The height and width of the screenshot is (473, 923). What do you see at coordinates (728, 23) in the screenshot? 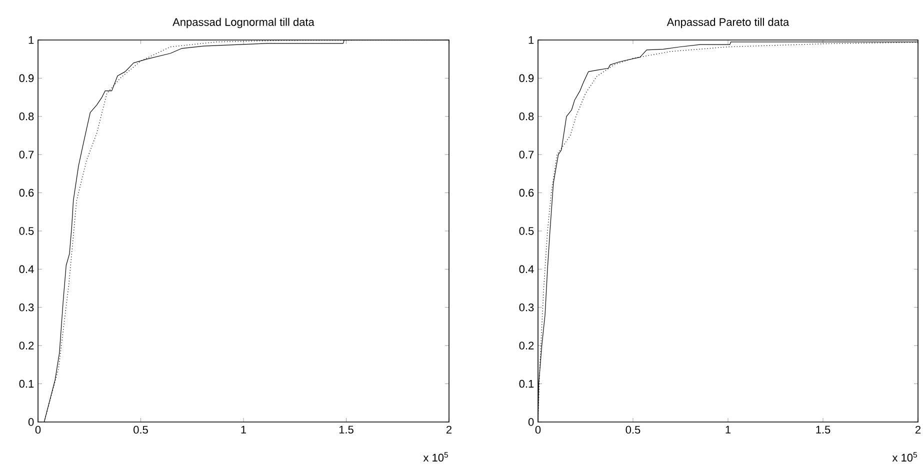
I see `chart-title: Anpassad Pareto till data` at bounding box center [728, 23].